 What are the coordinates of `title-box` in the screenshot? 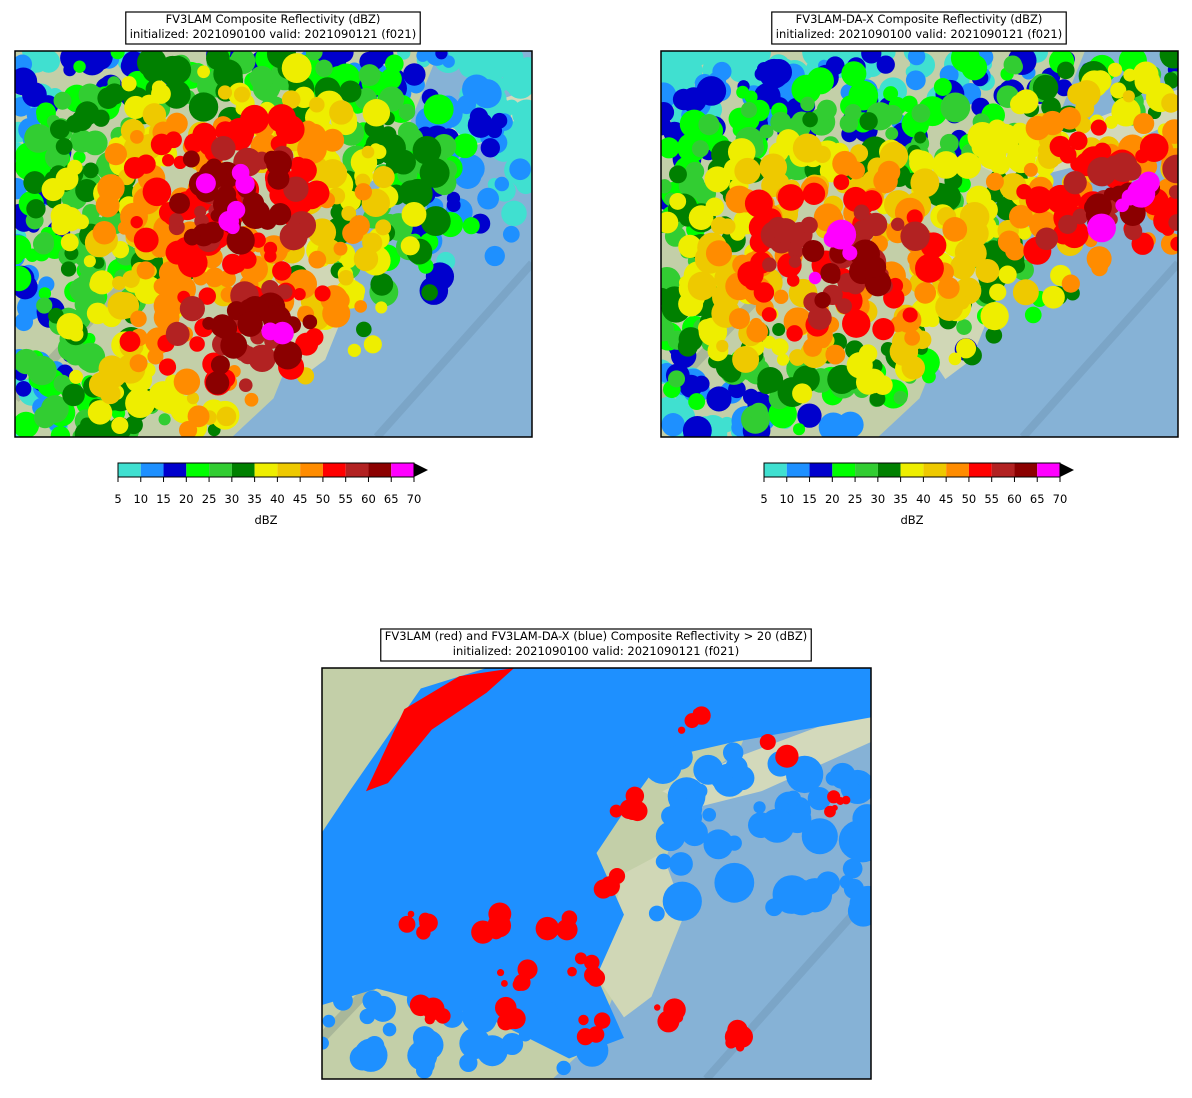 It's located at (273, 28).